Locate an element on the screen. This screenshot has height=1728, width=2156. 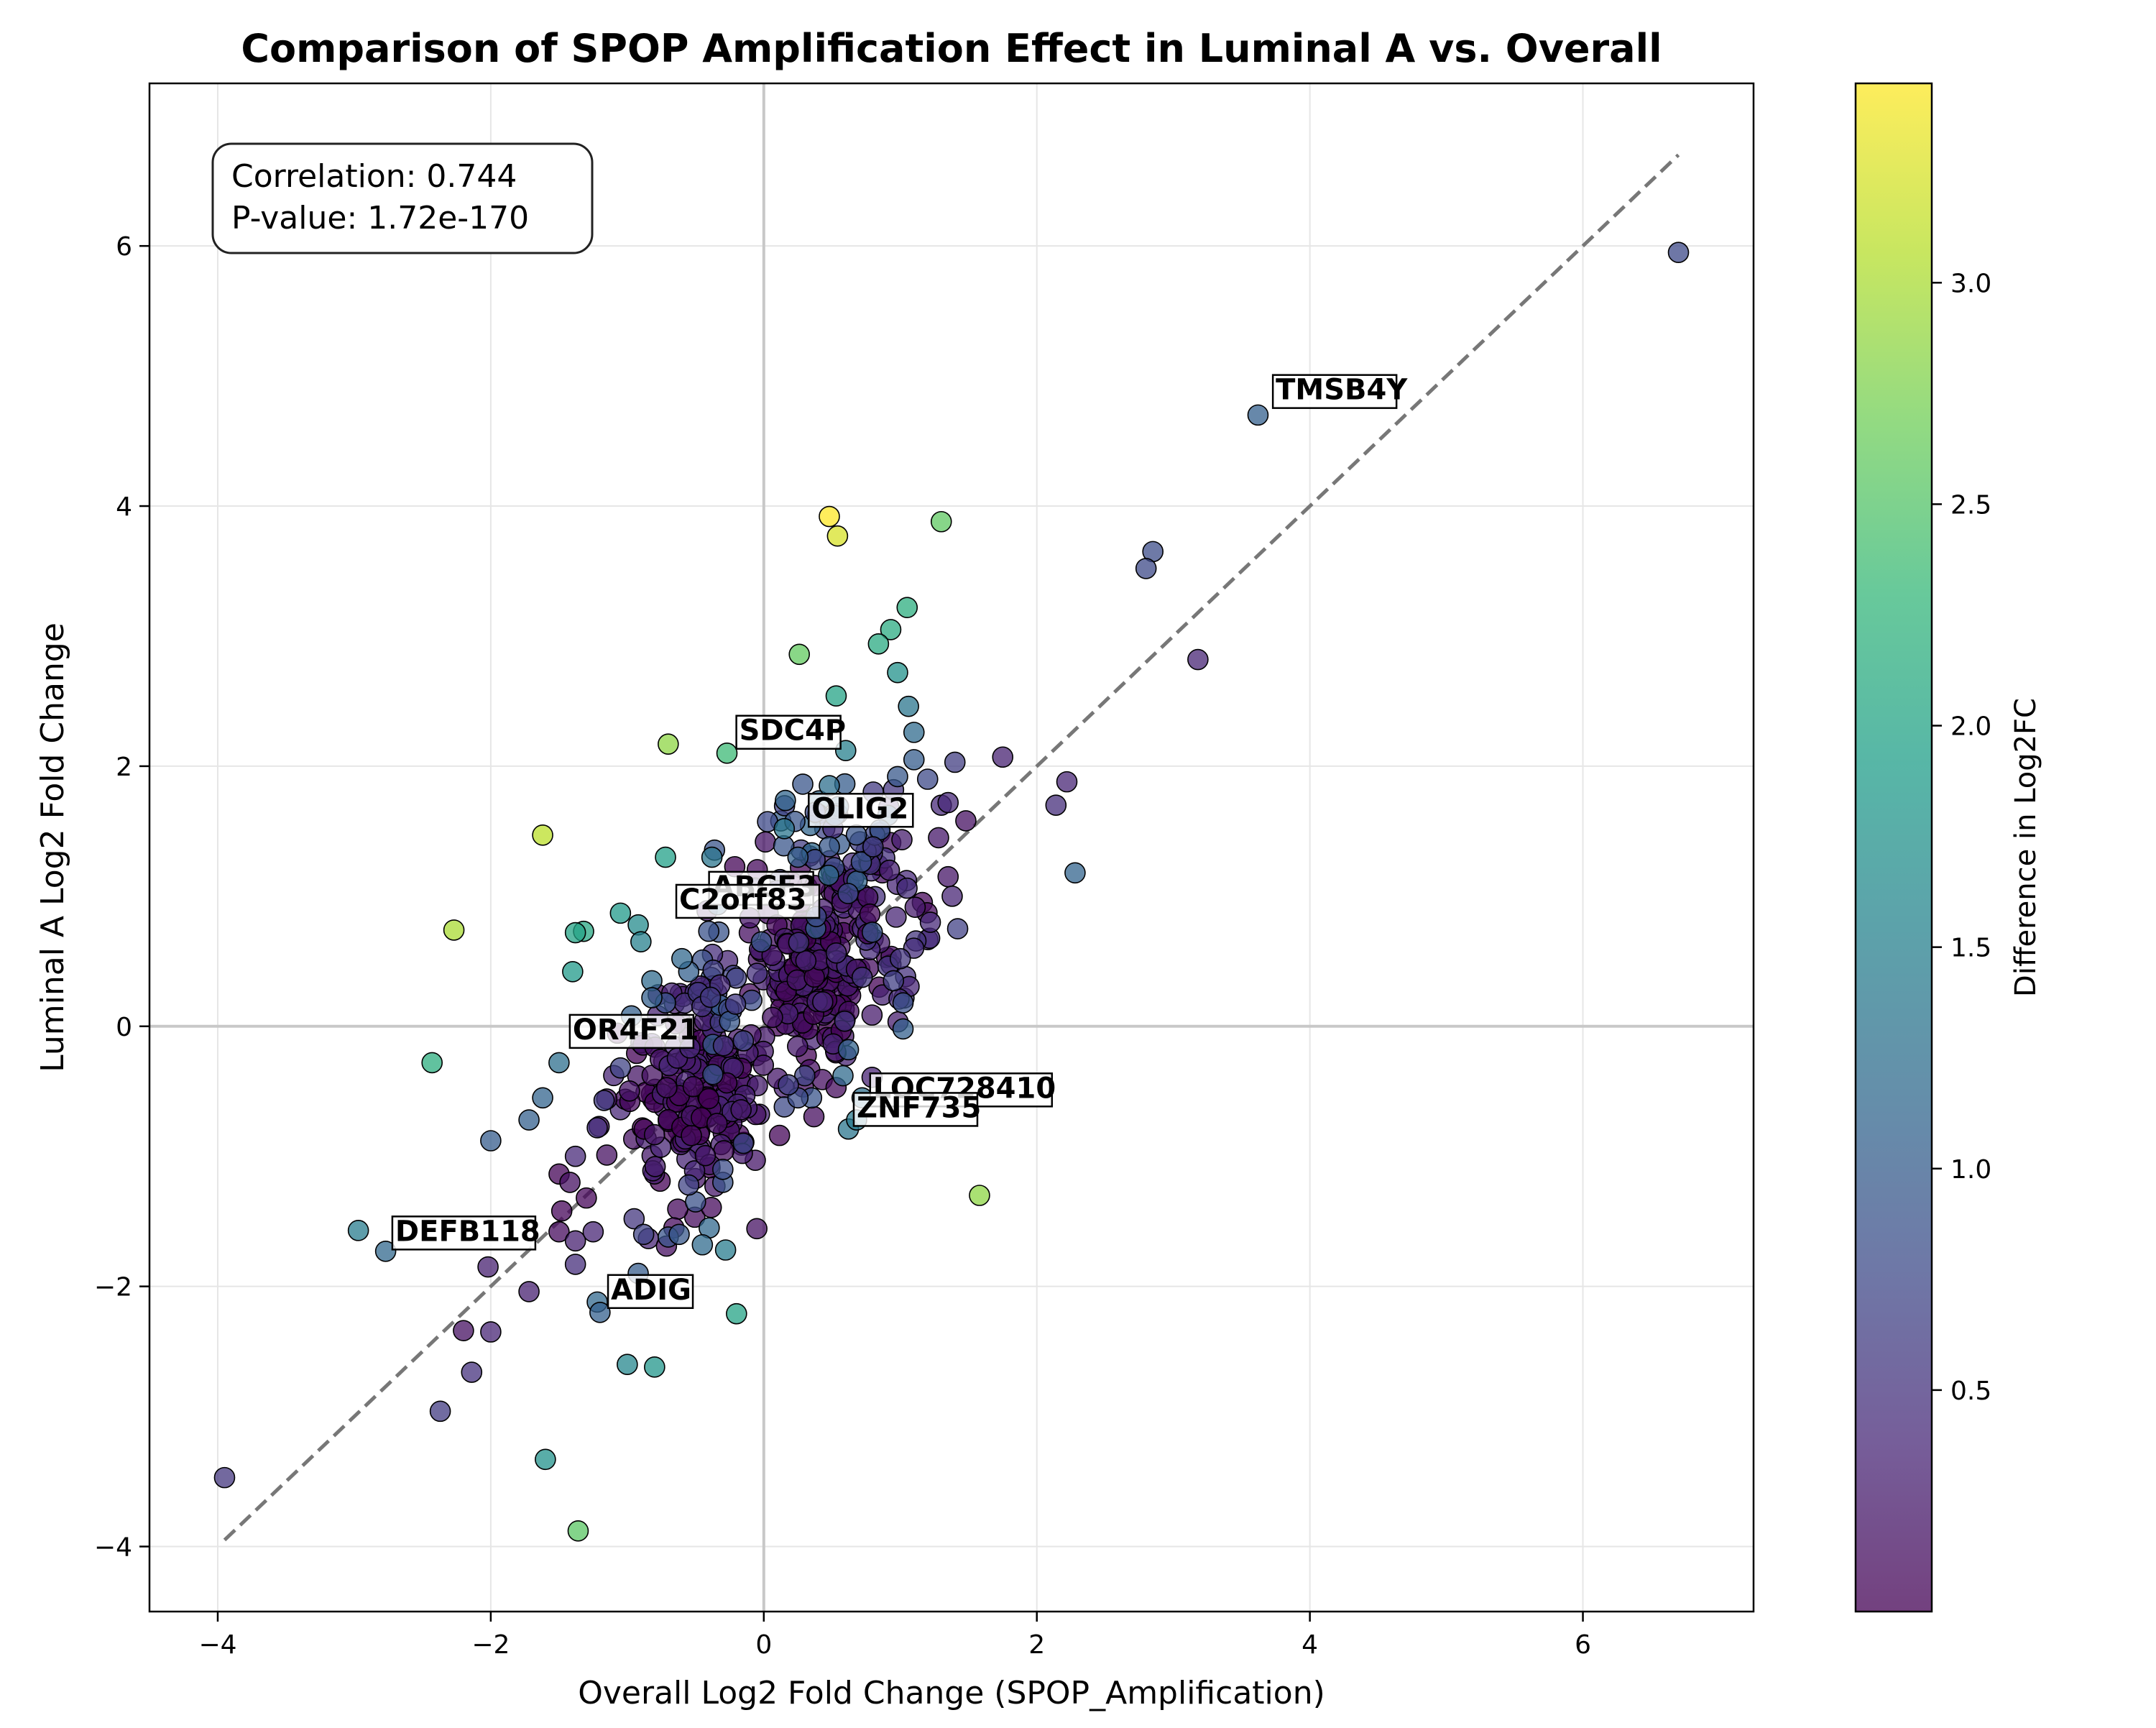
y-axis-label: Luminal A Log2 Fold Change is located at coordinates (53, 847).